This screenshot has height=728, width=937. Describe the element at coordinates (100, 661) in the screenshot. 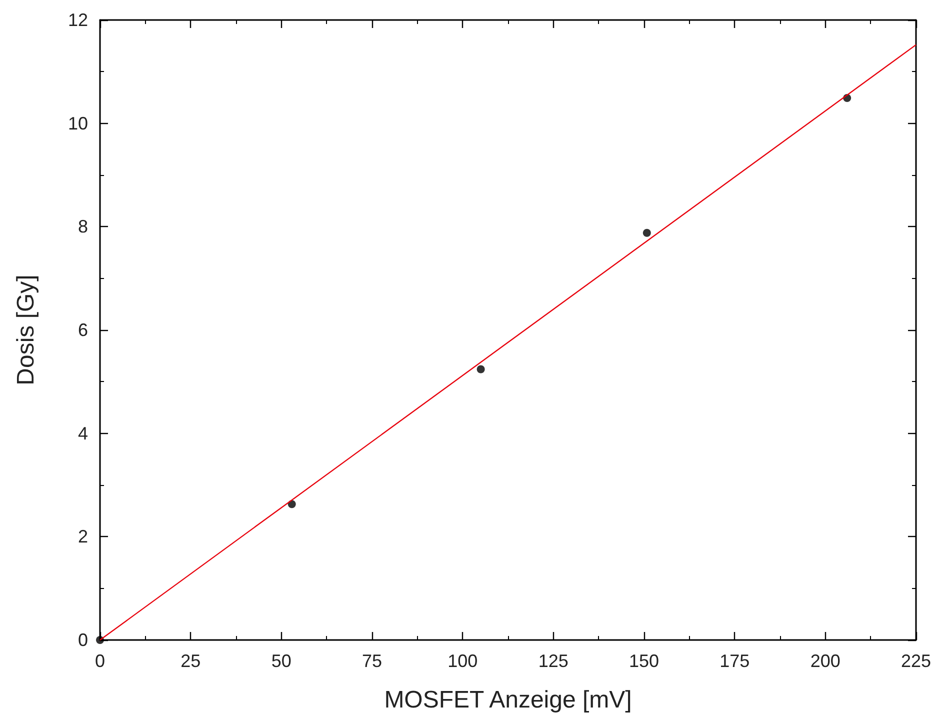

I see `x-tick-label: 0` at that location.